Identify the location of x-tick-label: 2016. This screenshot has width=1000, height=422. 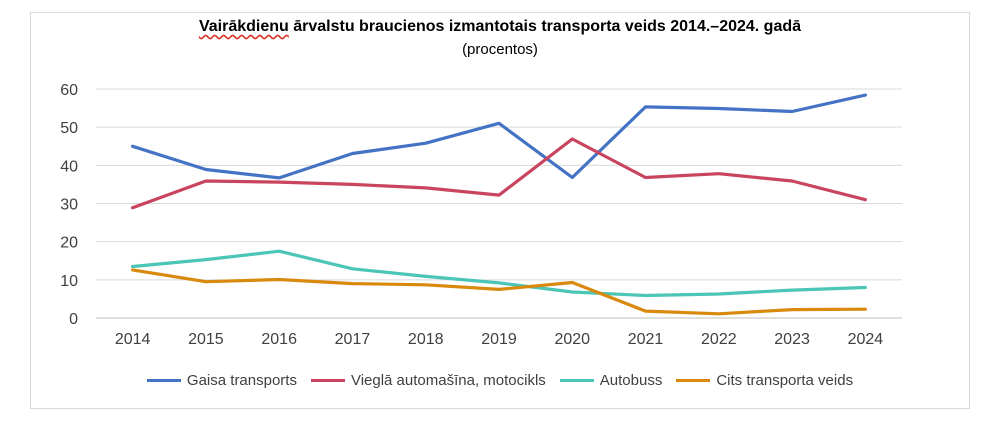
(279, 339).